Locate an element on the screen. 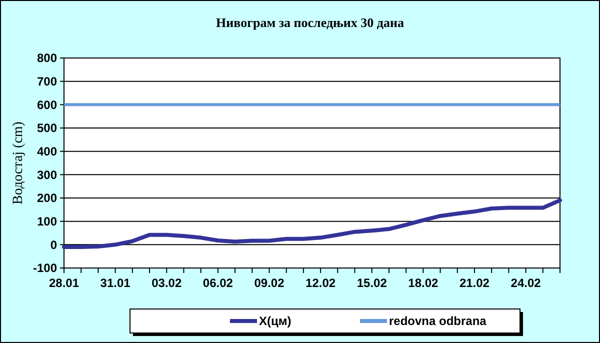 The height and width of the screenshot is (343, 600). x-tick-label: 24.02 is located at coordinates (526, 283).